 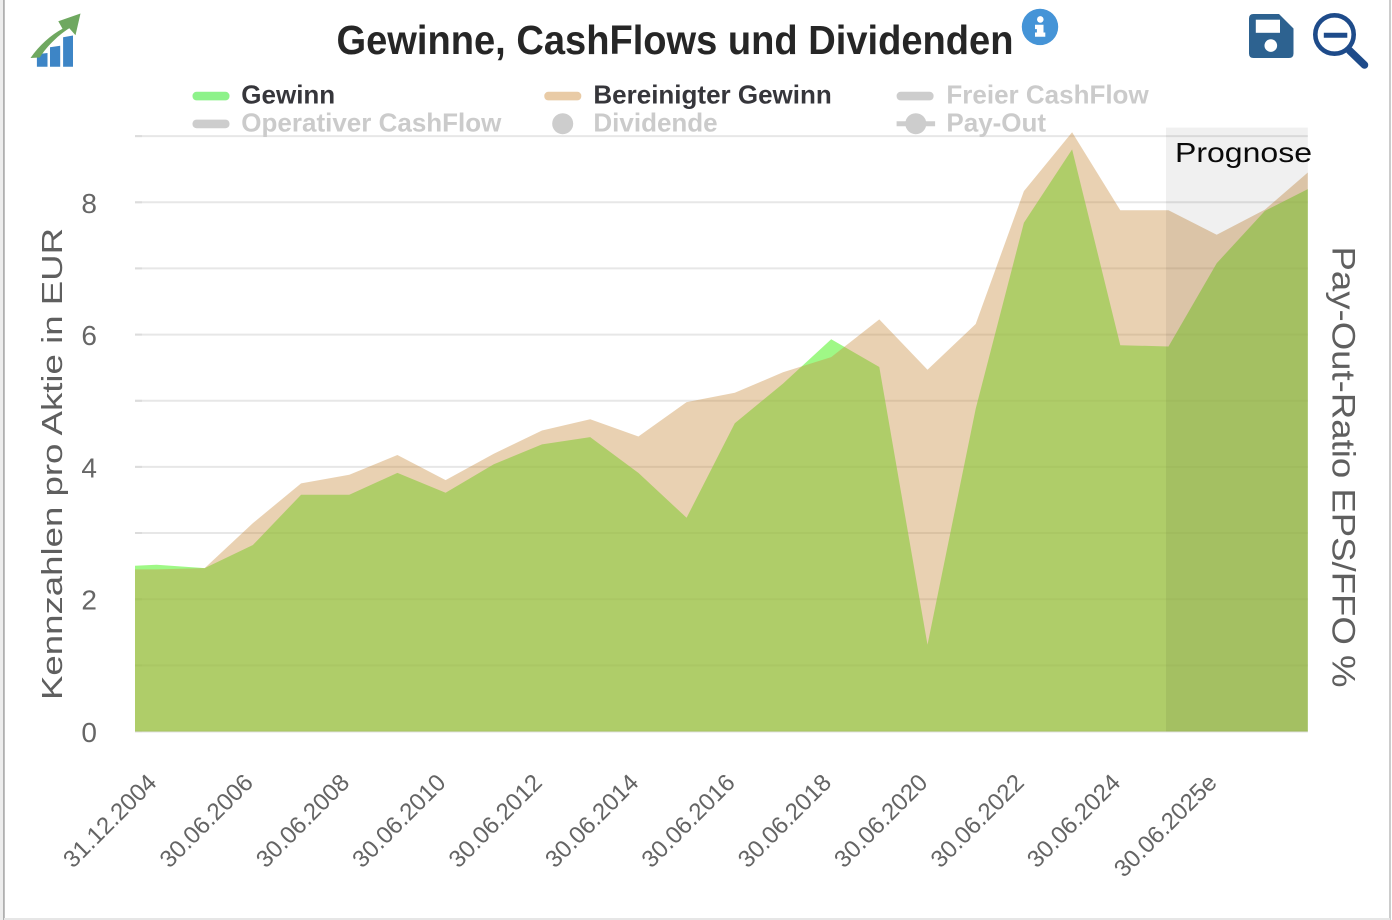 What do you see at coordinates (1243, 152) in the screenshot?
I see `svg-text: Prognose` at bounding box center [1243, 152].